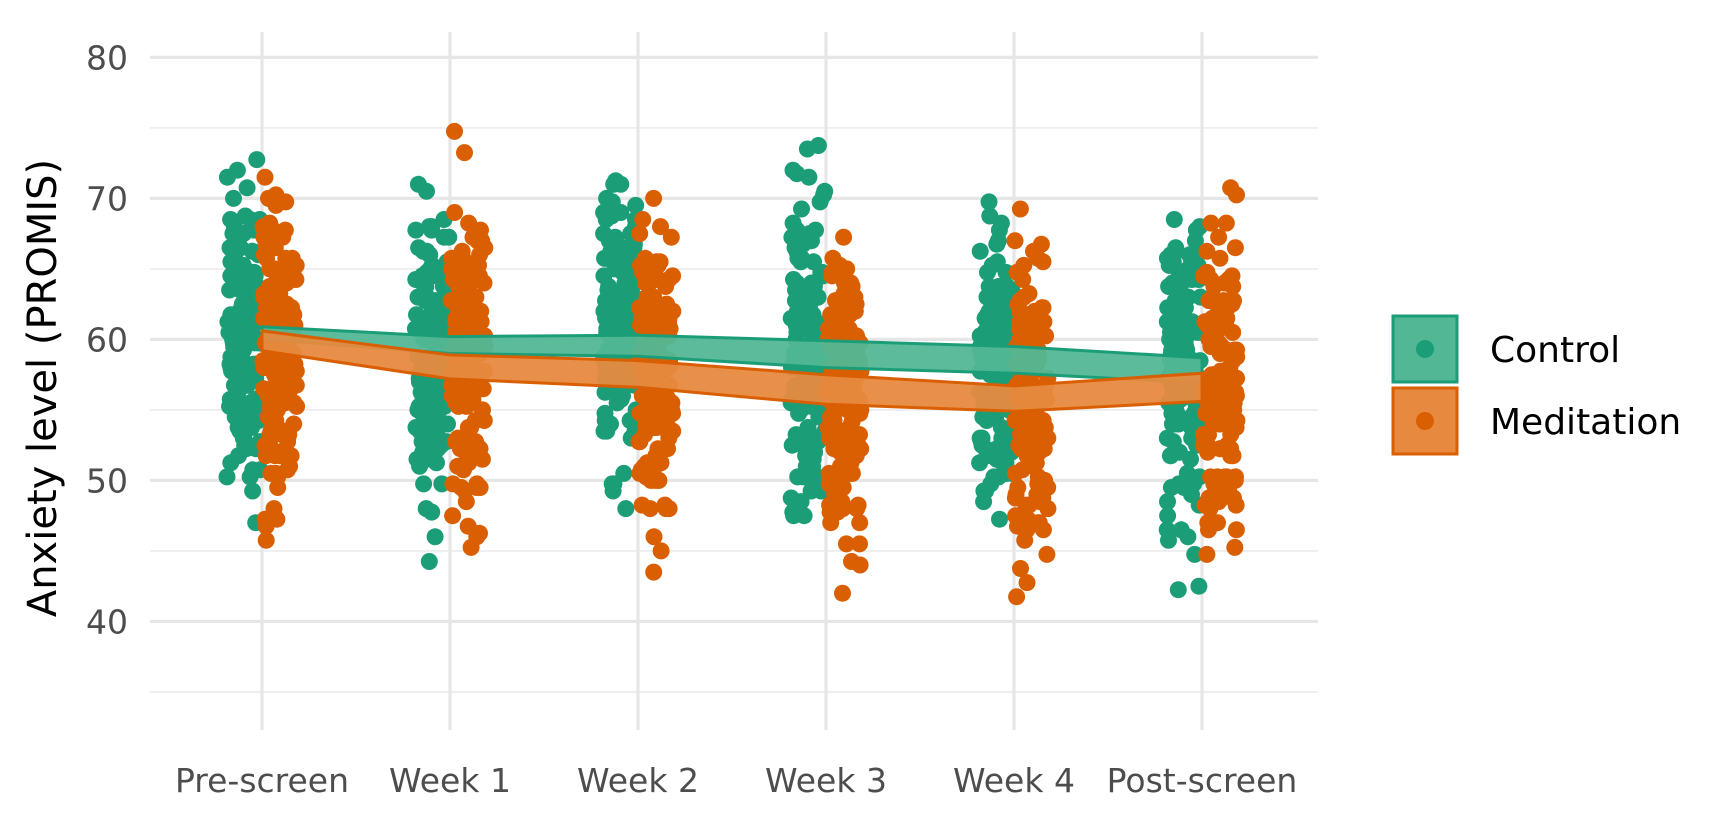 The width and height of the screenshot is (1725, 825). Describe the element at coordinates (107, 621) in the screenshot. I see `y-tick-label-0: 40` at that location.